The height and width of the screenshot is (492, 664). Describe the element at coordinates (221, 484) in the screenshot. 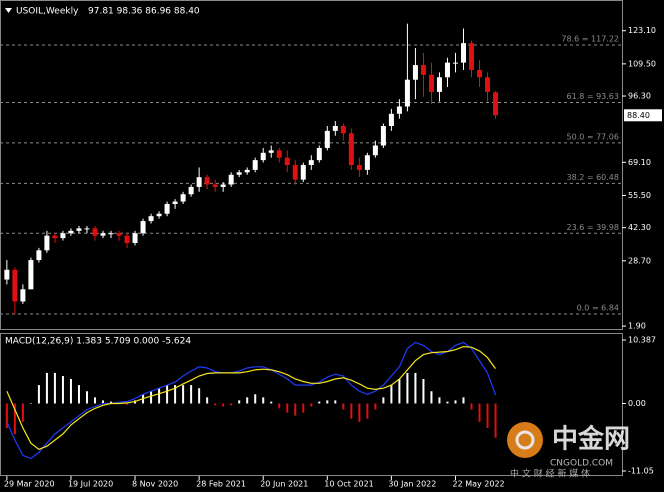

I see `x-tick-label: 28 Feb 2021` at that location.